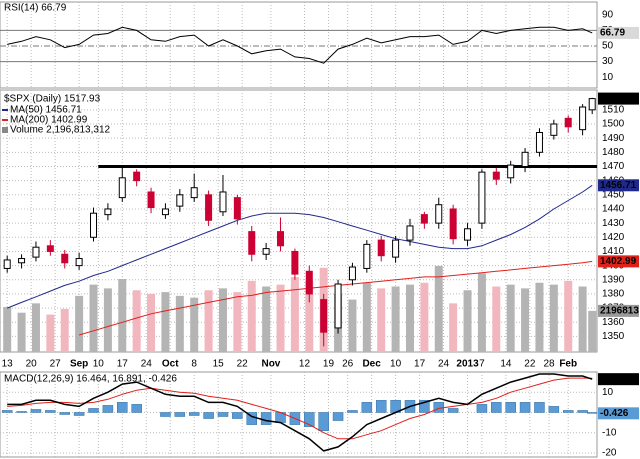 The image size is (640, 459). I want to click on x-tick-label: 24, so click(147, 364).